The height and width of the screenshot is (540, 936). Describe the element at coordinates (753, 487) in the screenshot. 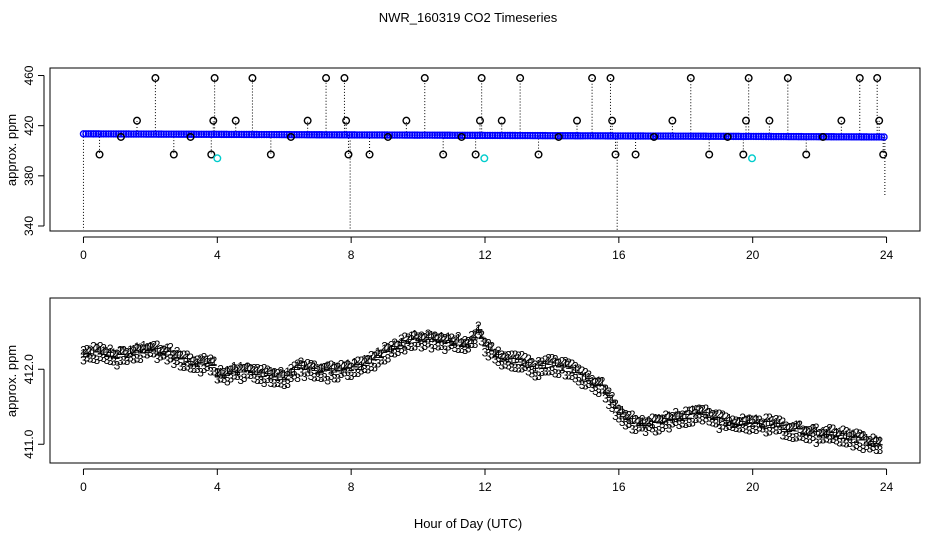

I see `x-tick-label: 20` at that location.